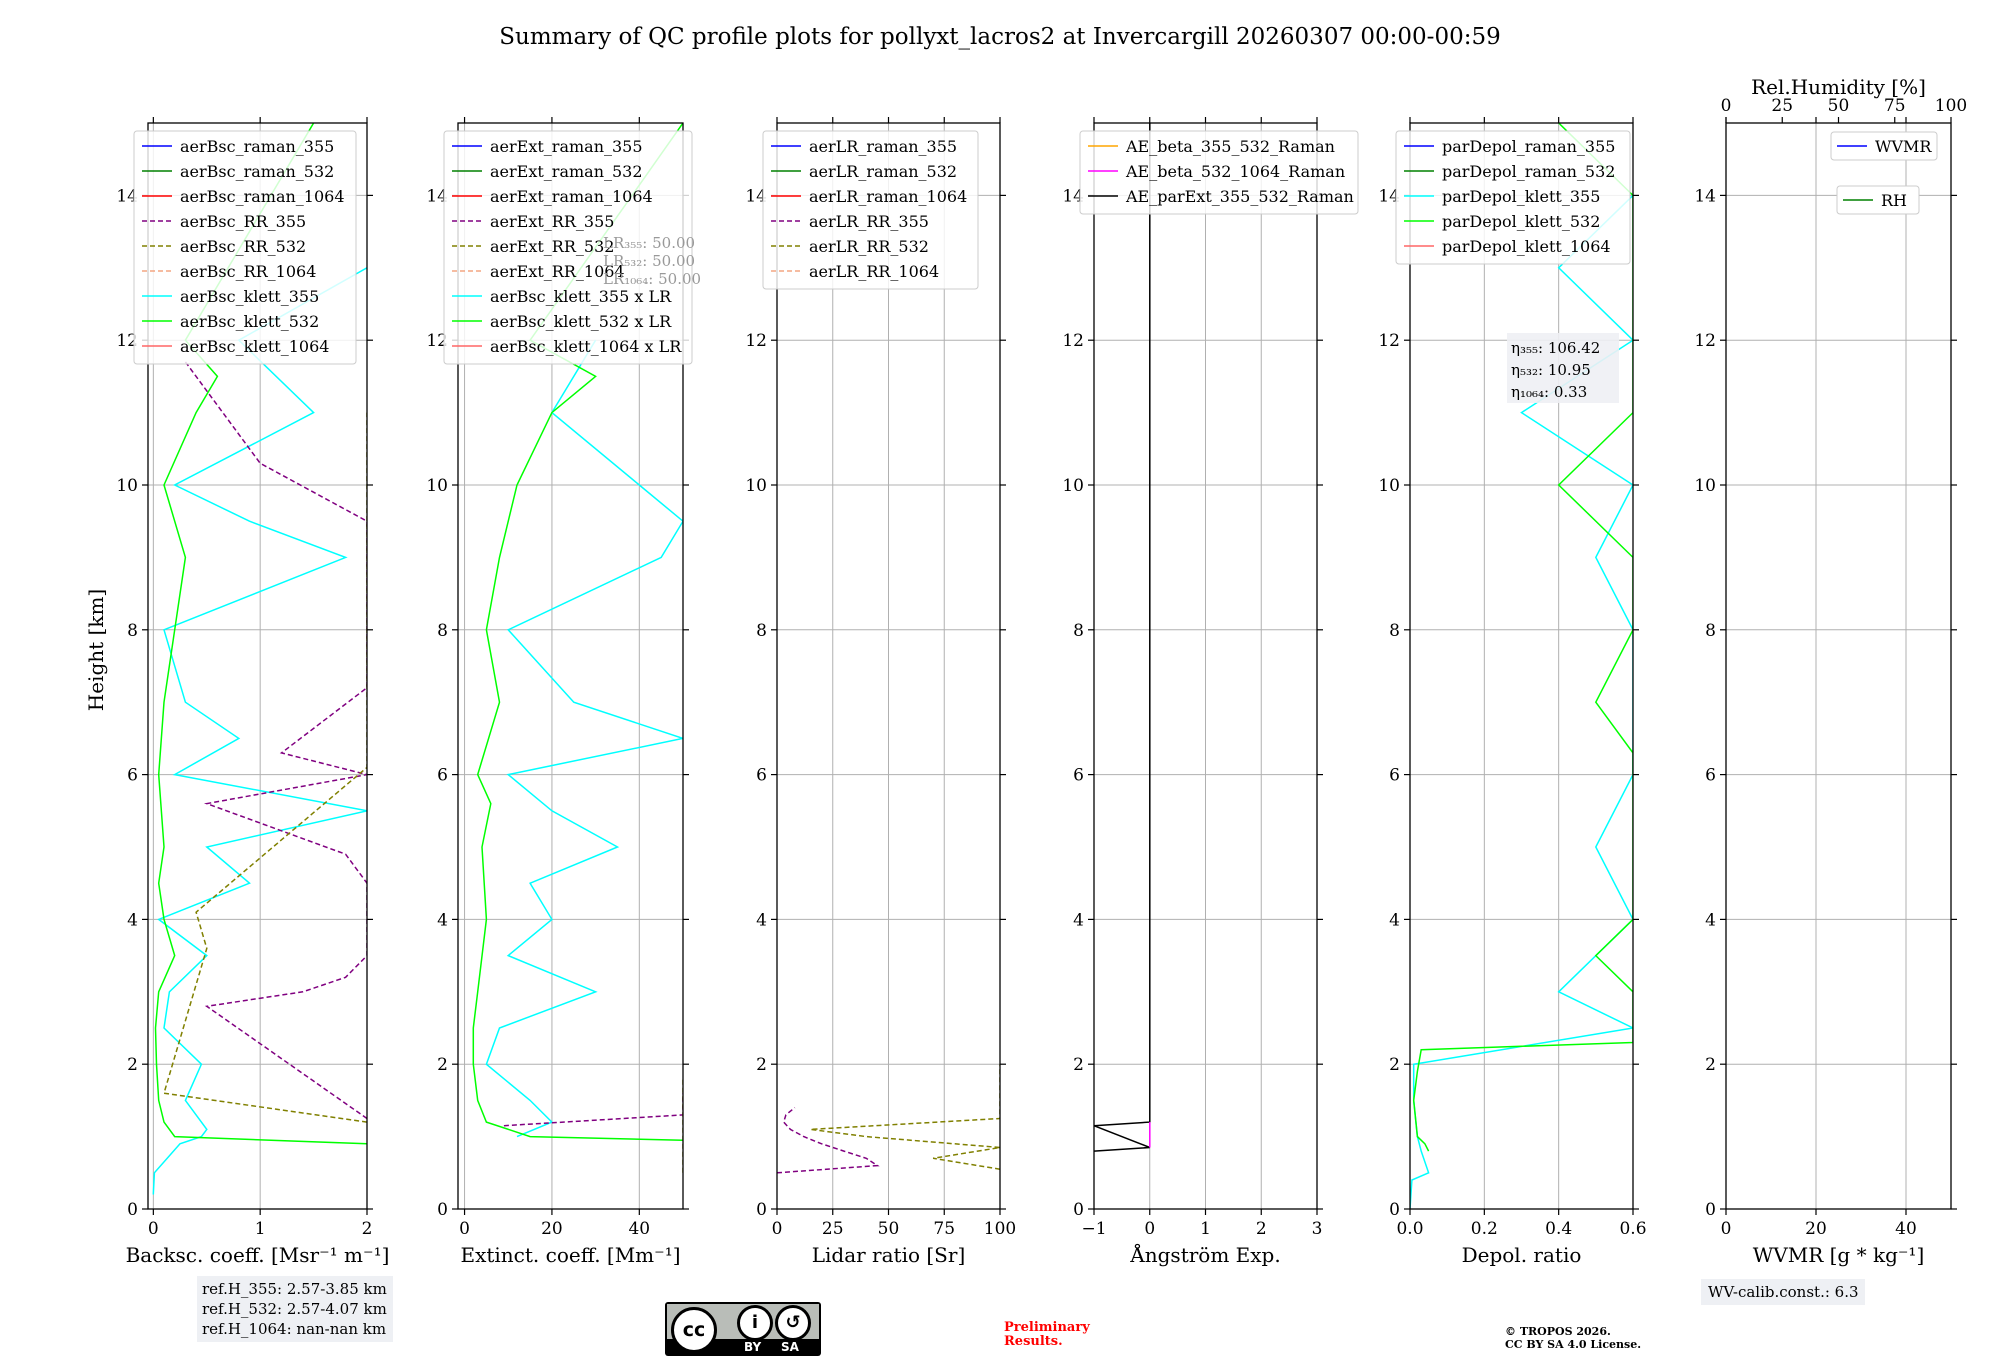  What do you see at coordinates (1549, 392) in the screenshot?
I see `eta-annotation: η₁₀₆₄: 0.33` at bounding box center [1549, 392].